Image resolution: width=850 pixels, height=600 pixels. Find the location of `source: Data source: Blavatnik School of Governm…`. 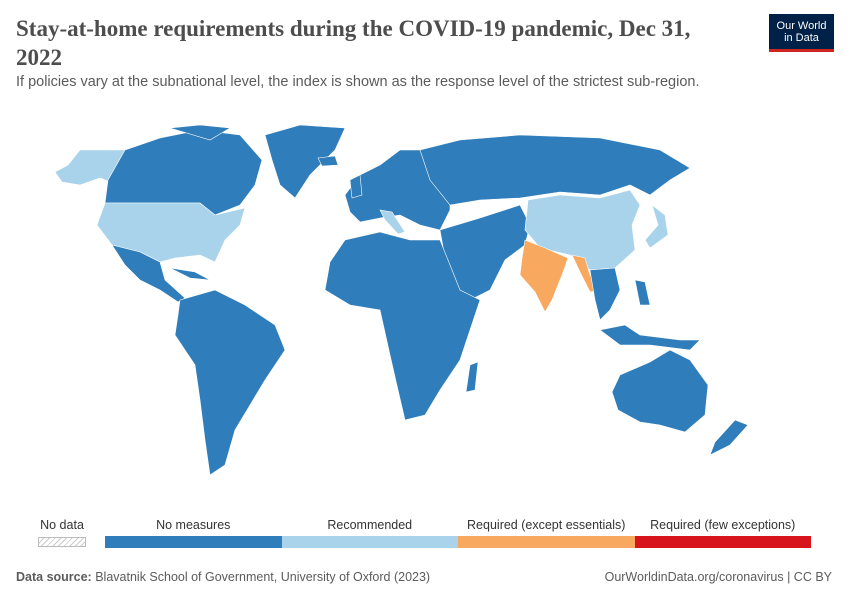

source: Data source: Blavatnik School of Governm… is located at coordinates (223, 577).